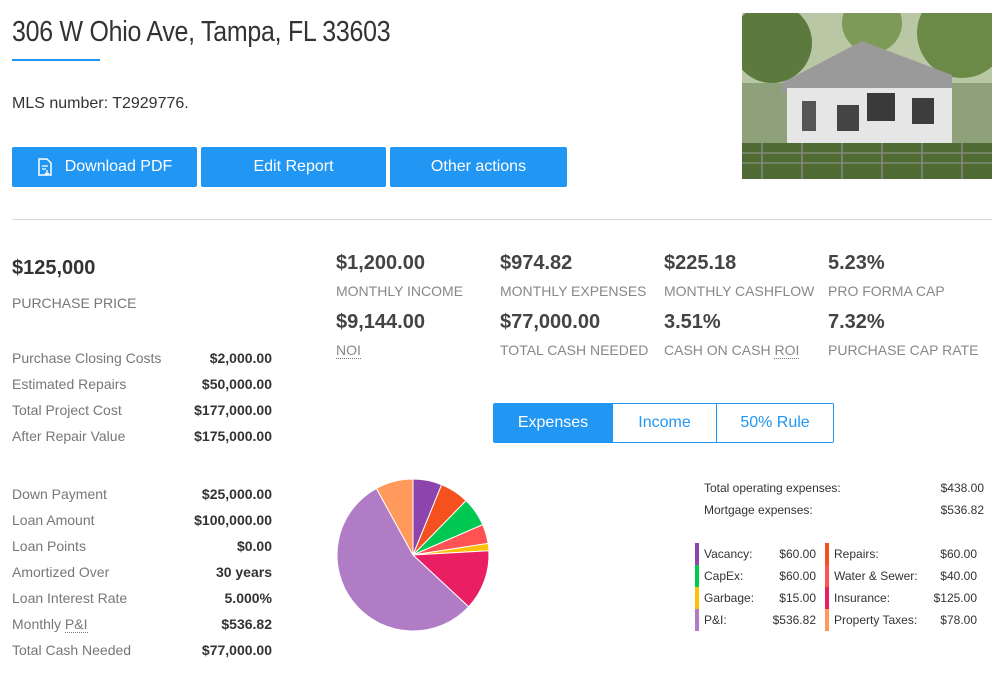  I want to click on financing-row: Down Payment $25,000.00, so click(142, 494).